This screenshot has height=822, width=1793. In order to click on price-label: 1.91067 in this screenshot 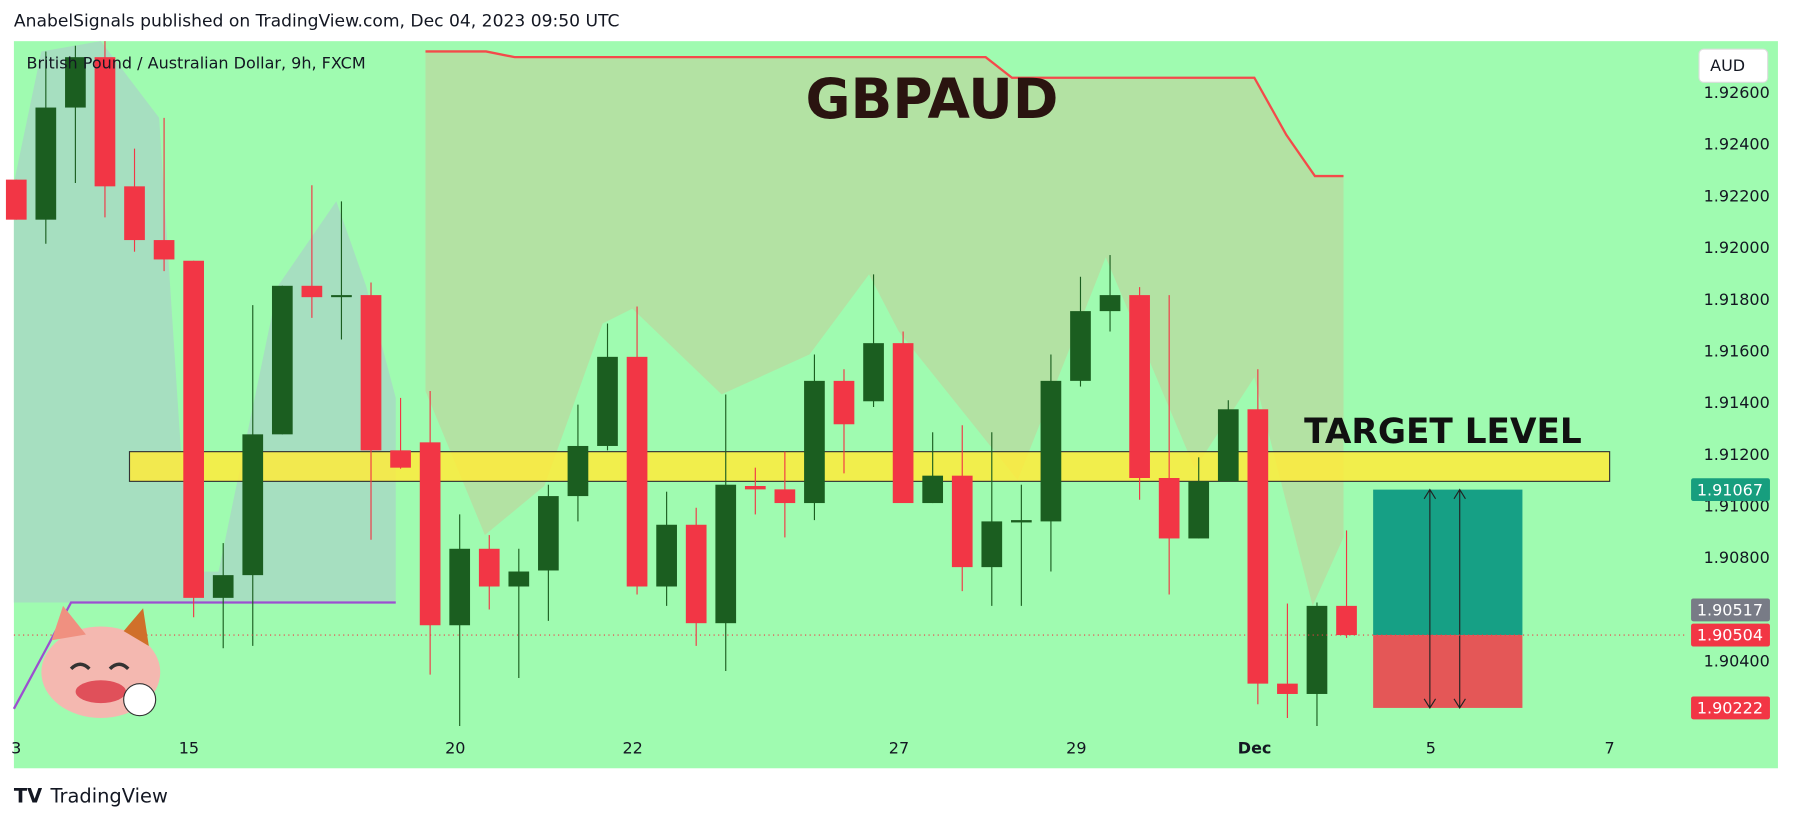, I will do `click(1730, 489)`.